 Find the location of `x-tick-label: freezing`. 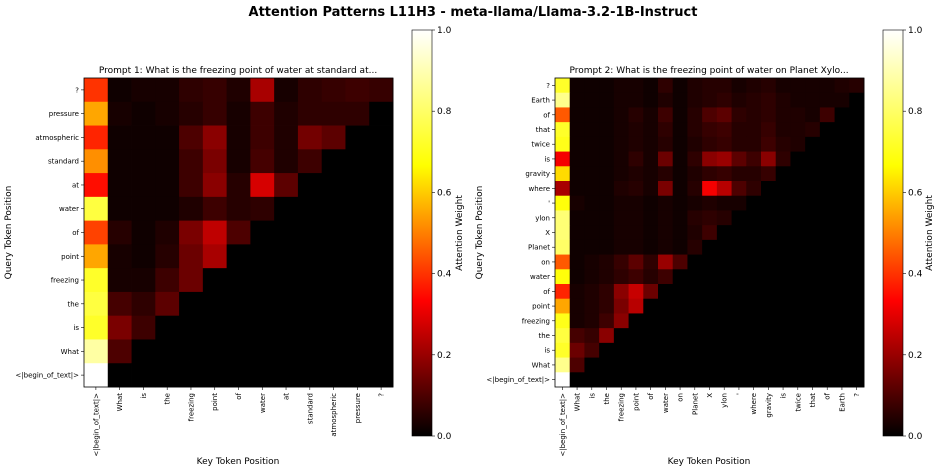

x-tick-label: freezing is located at coordinates (622, 407).